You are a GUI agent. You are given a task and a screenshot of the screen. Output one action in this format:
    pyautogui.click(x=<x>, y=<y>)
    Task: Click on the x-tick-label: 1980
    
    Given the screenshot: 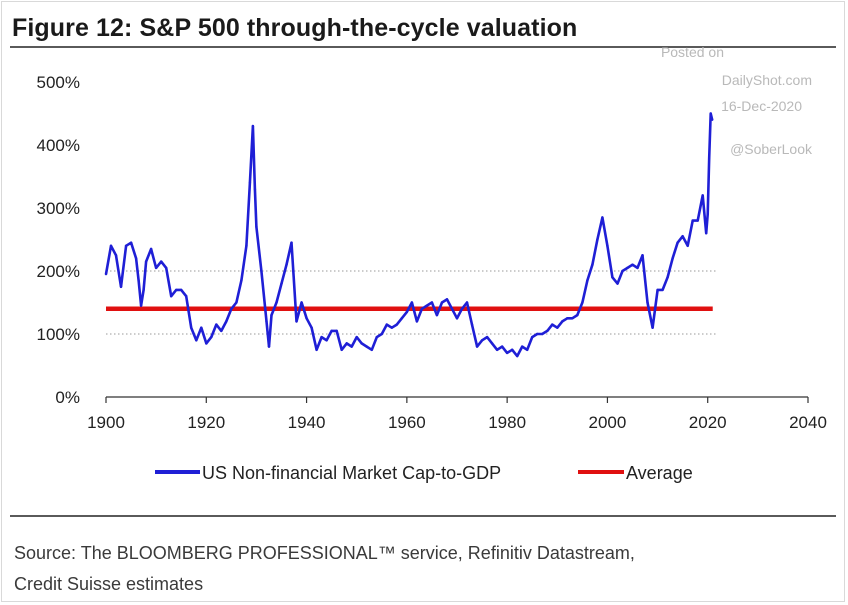 What is the action you would take?
    pyautogui.click(x=507, y=422)
    